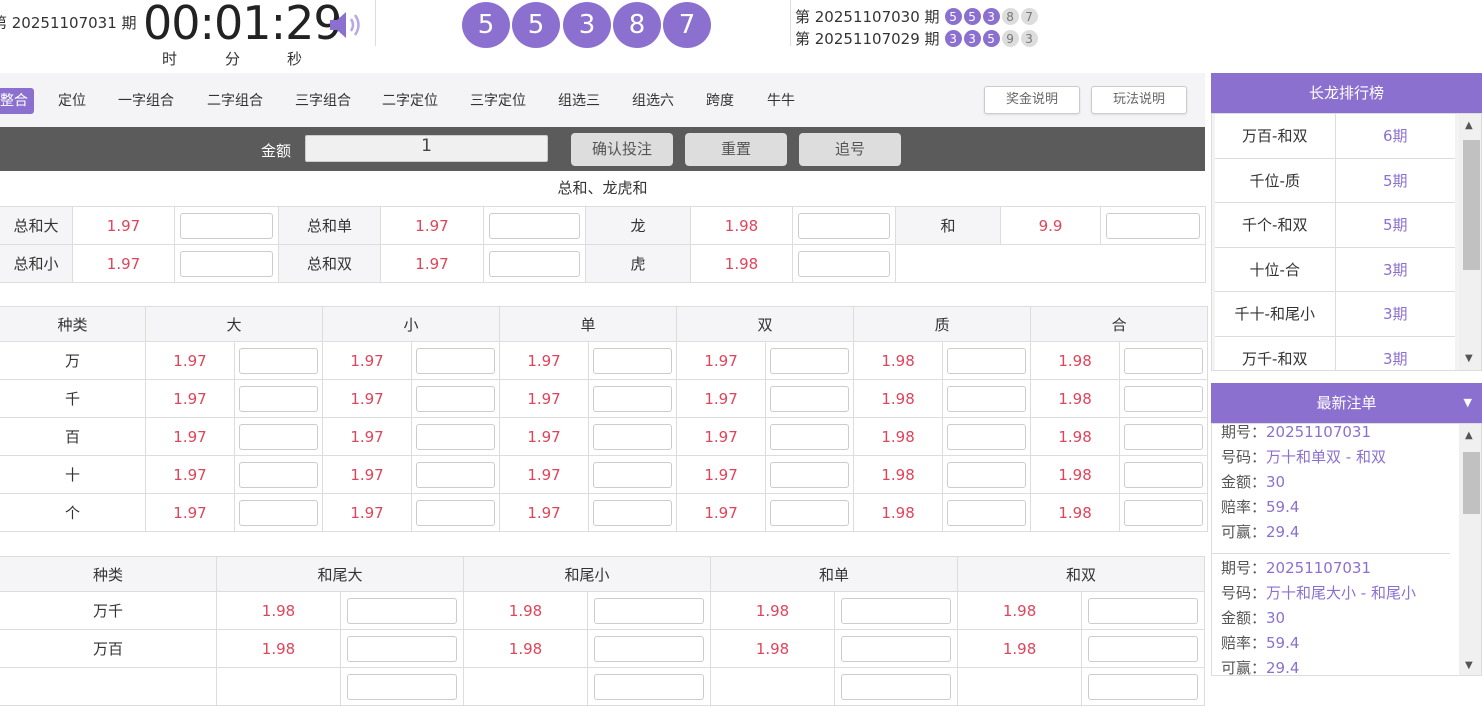  Describe the element at coordinates (498, 101) in the screenshot. I see `tab-6: 三字定位` at that location.